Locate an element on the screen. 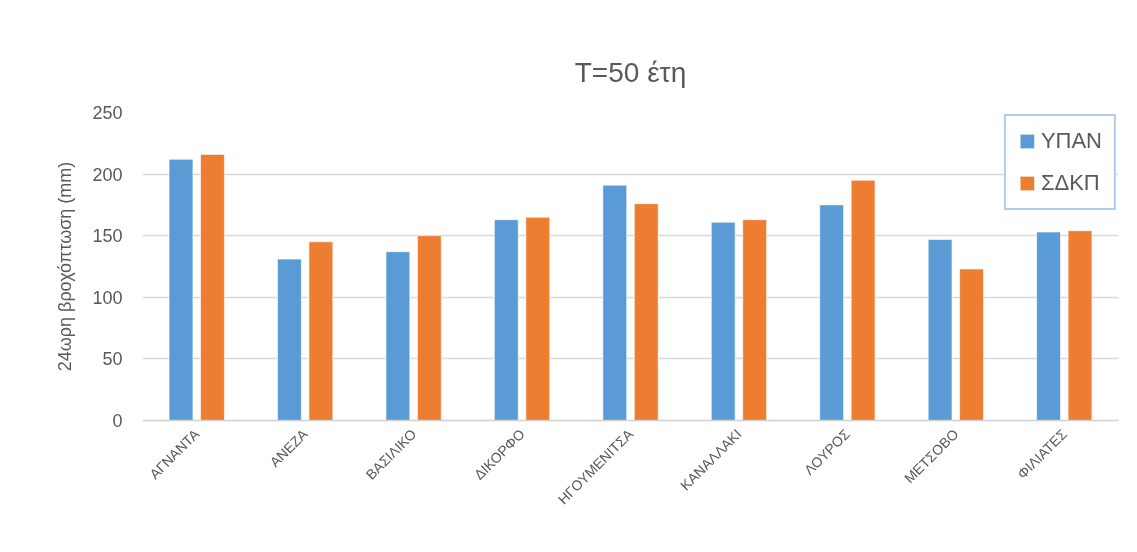 This screenshot has width=1137, height=552. y-tick-label: 50 is located at coordinates (112, 359).